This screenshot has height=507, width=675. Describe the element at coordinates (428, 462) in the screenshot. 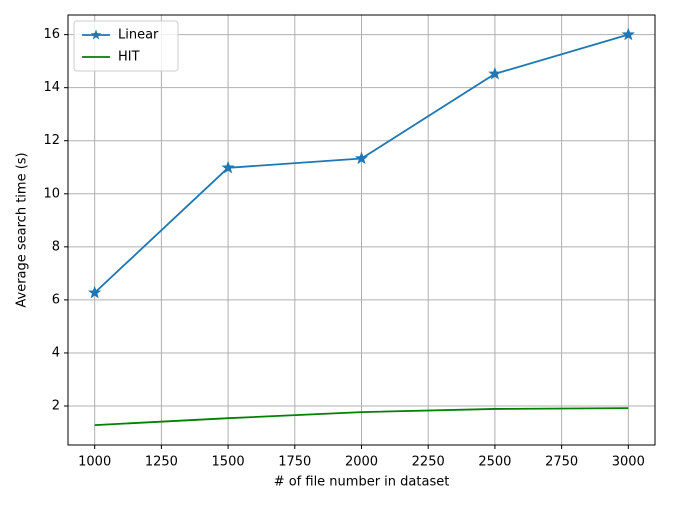

I see `x-tick-label: 2250` at that location.